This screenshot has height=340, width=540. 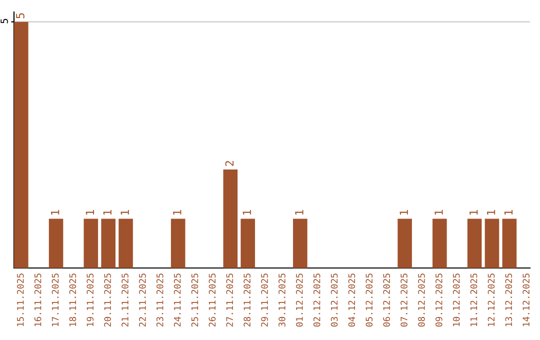 What do you see at coordinates (142, 300) in the screenshot?
I see `x-tick-label: 22.11.2025` at bounding box center [142, 300].